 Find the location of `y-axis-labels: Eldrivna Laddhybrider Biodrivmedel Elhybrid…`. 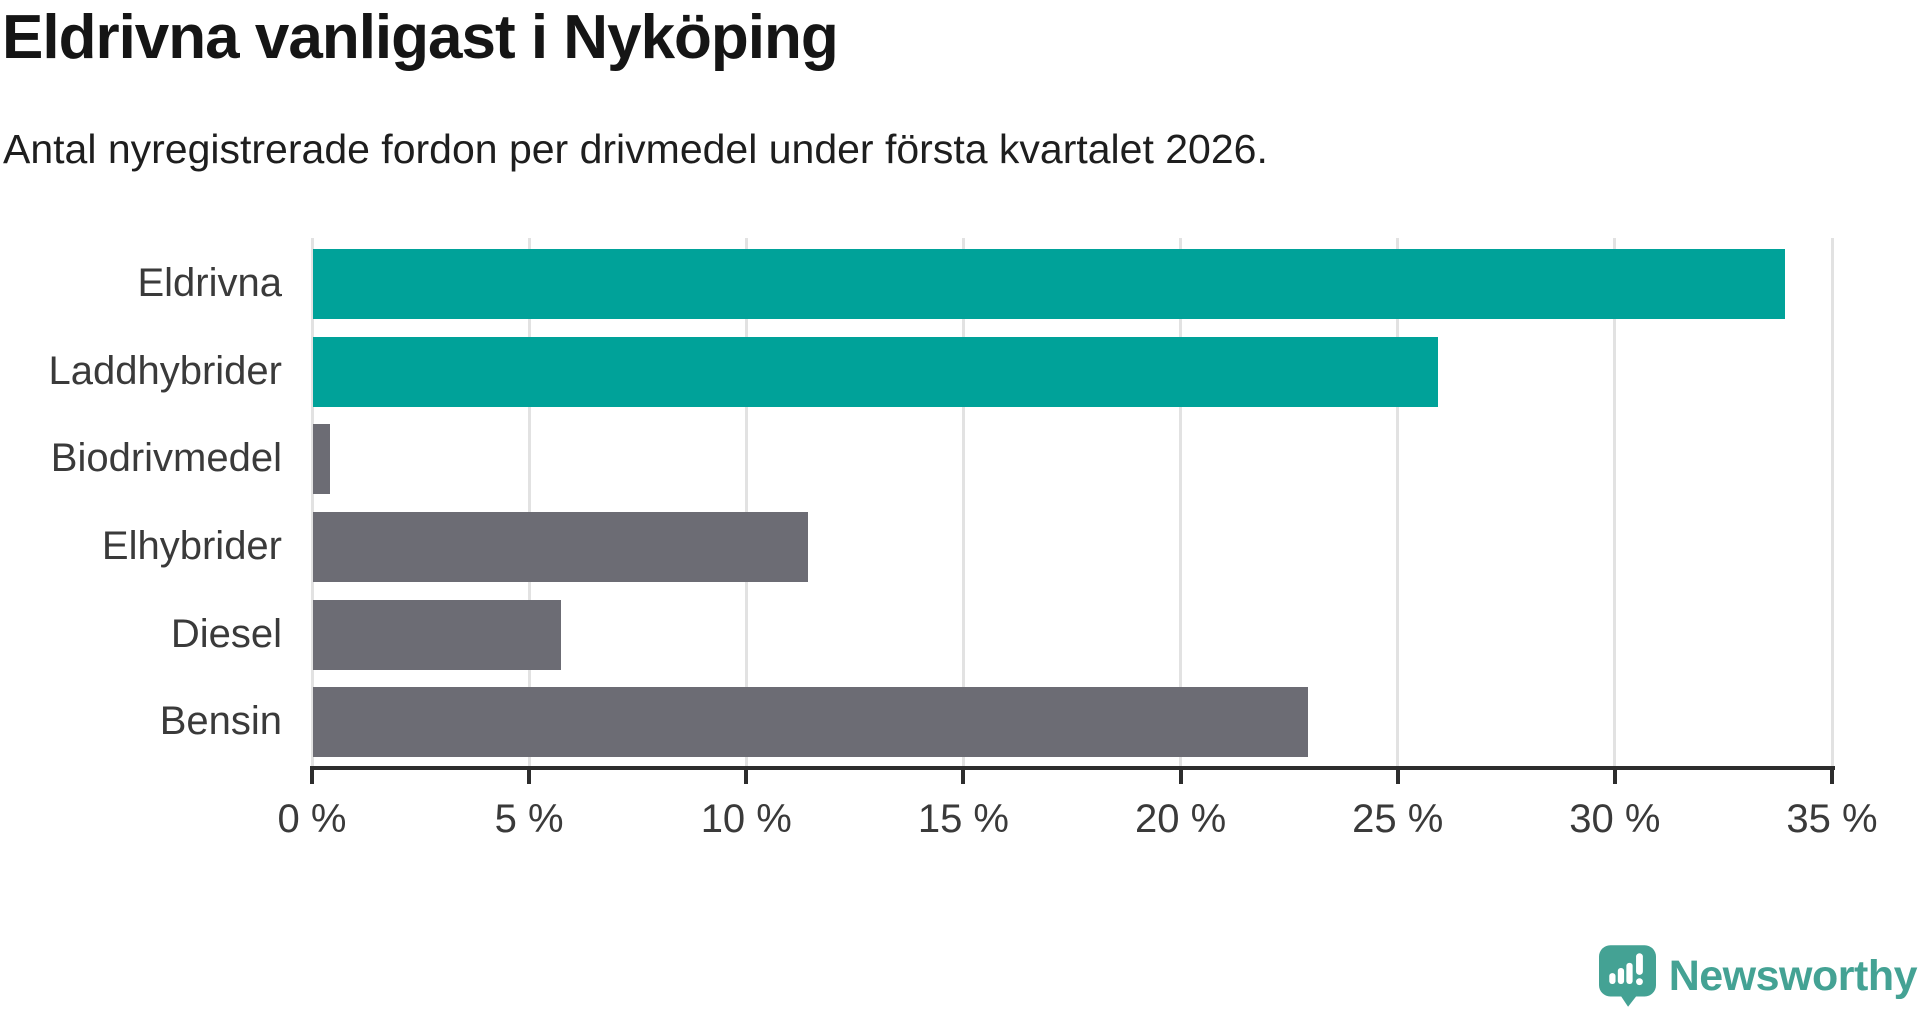

y-axis-labels: Eldrivna Laddhybrider Biodrivmedel Elhybrid… is located at coordinates (141, 503).